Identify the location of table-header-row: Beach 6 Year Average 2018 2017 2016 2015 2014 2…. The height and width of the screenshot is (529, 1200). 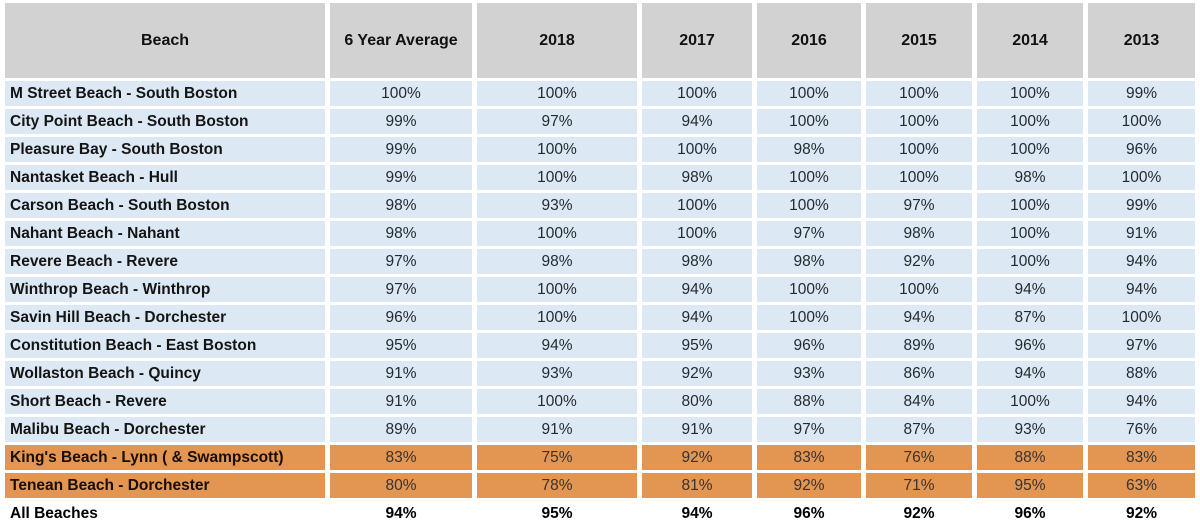
(600, 40).